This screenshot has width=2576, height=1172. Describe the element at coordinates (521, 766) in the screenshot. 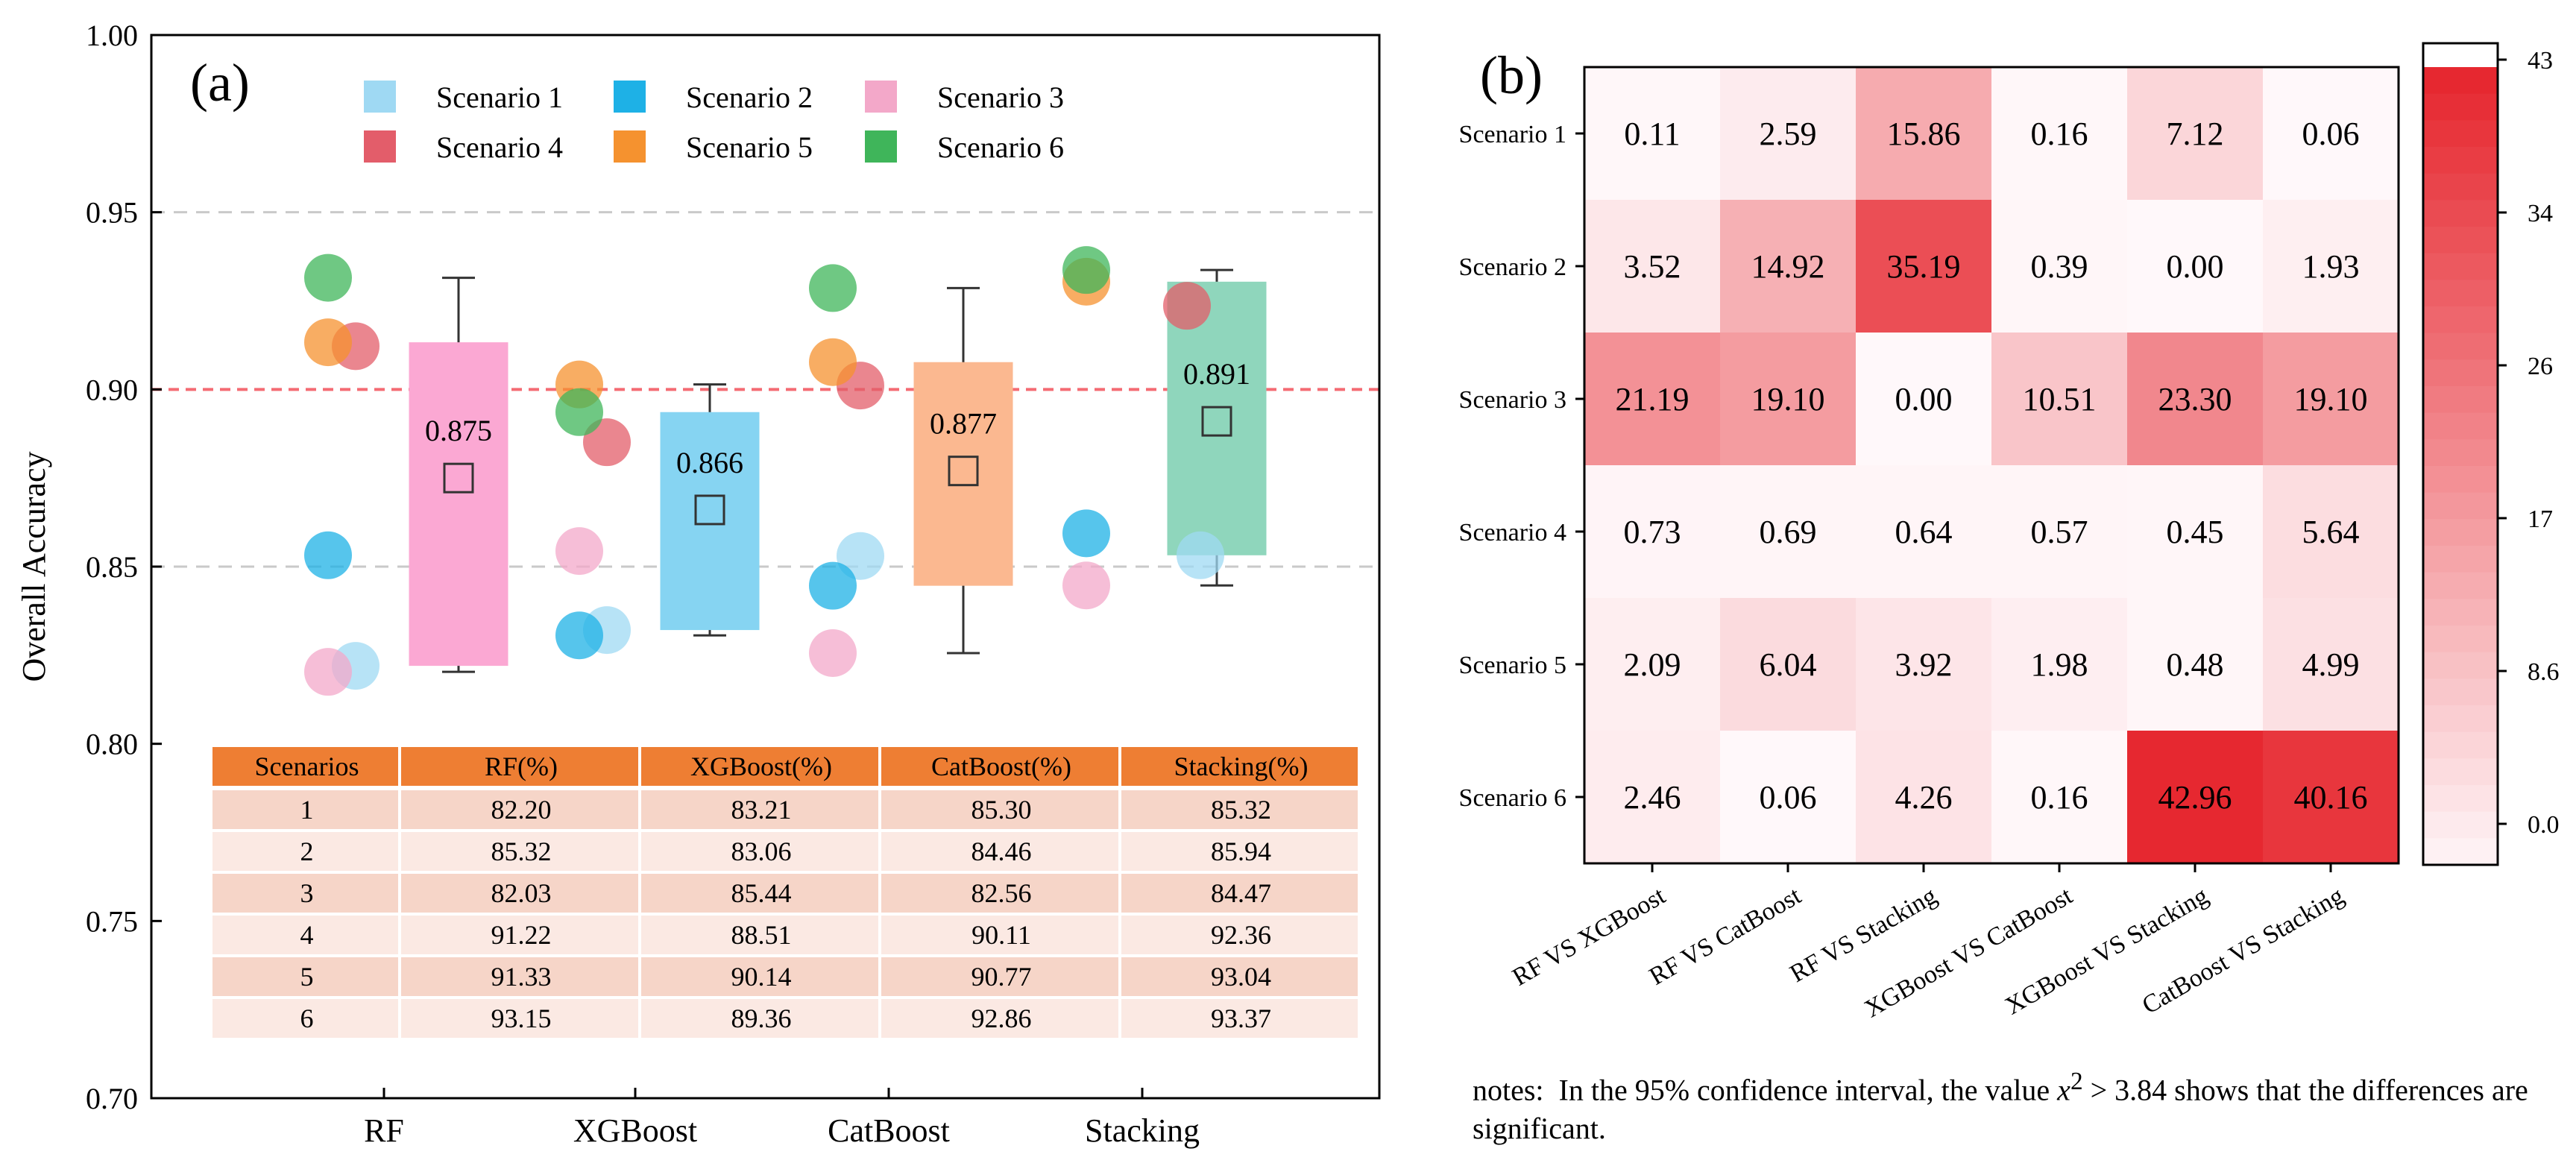

I see `table-header-text: RF(%)` at that location.